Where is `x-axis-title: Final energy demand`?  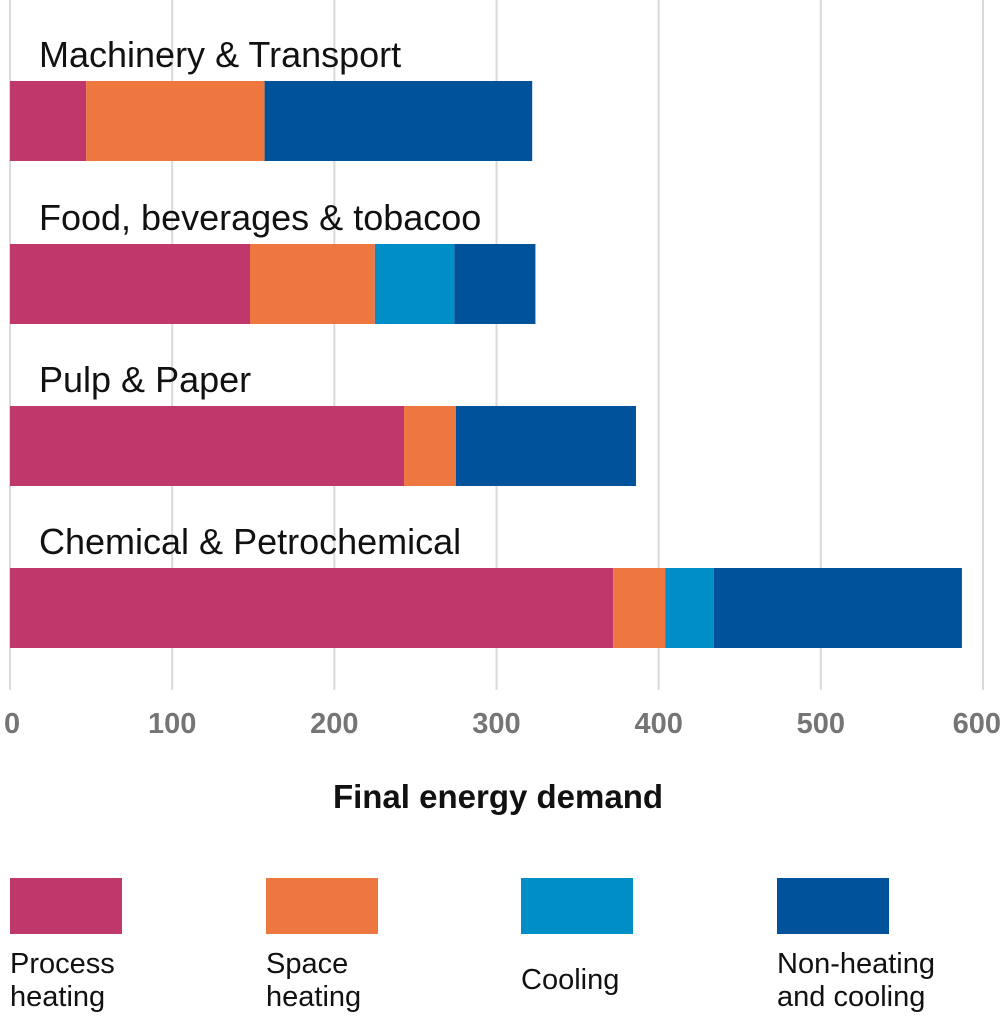 x-axis-title: Final energy demand is located at coordinates (498, 796).